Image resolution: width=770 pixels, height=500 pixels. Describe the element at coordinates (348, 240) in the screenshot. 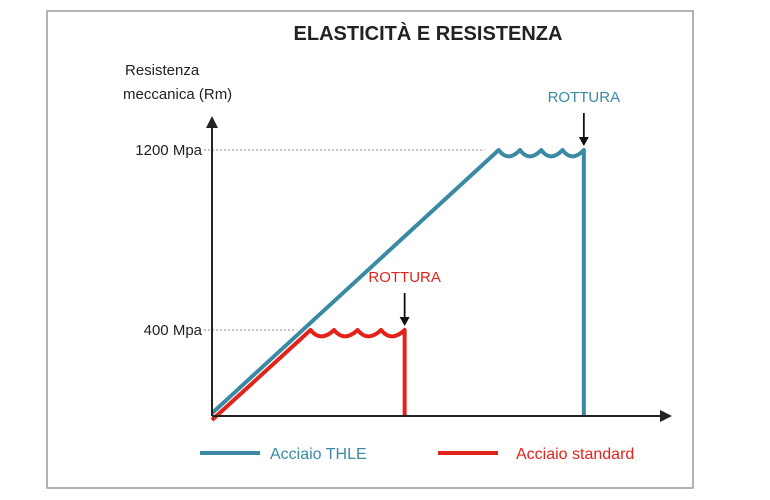

I see `guide-lines` at that location.